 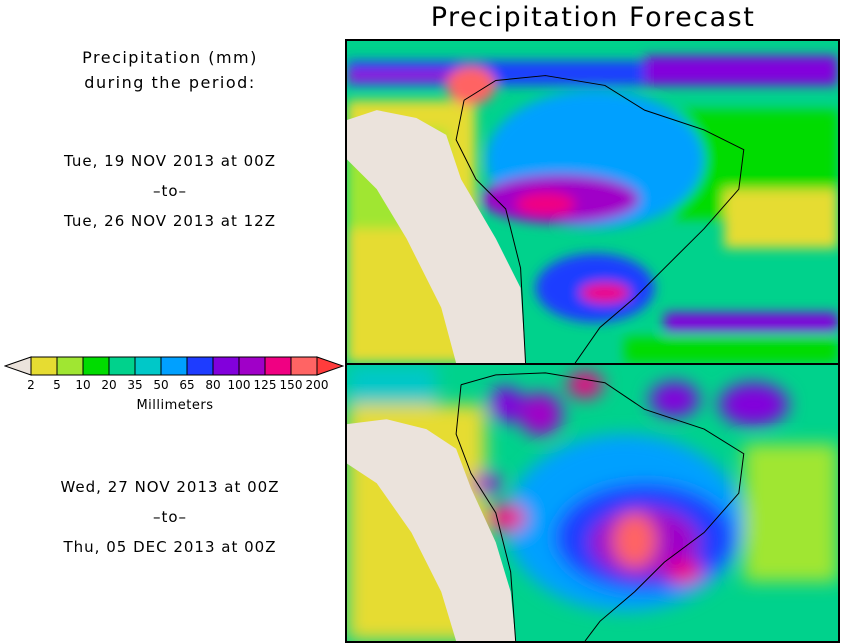 I want to click on colorbar-tick-label: 100, so click(x=239, y=385).